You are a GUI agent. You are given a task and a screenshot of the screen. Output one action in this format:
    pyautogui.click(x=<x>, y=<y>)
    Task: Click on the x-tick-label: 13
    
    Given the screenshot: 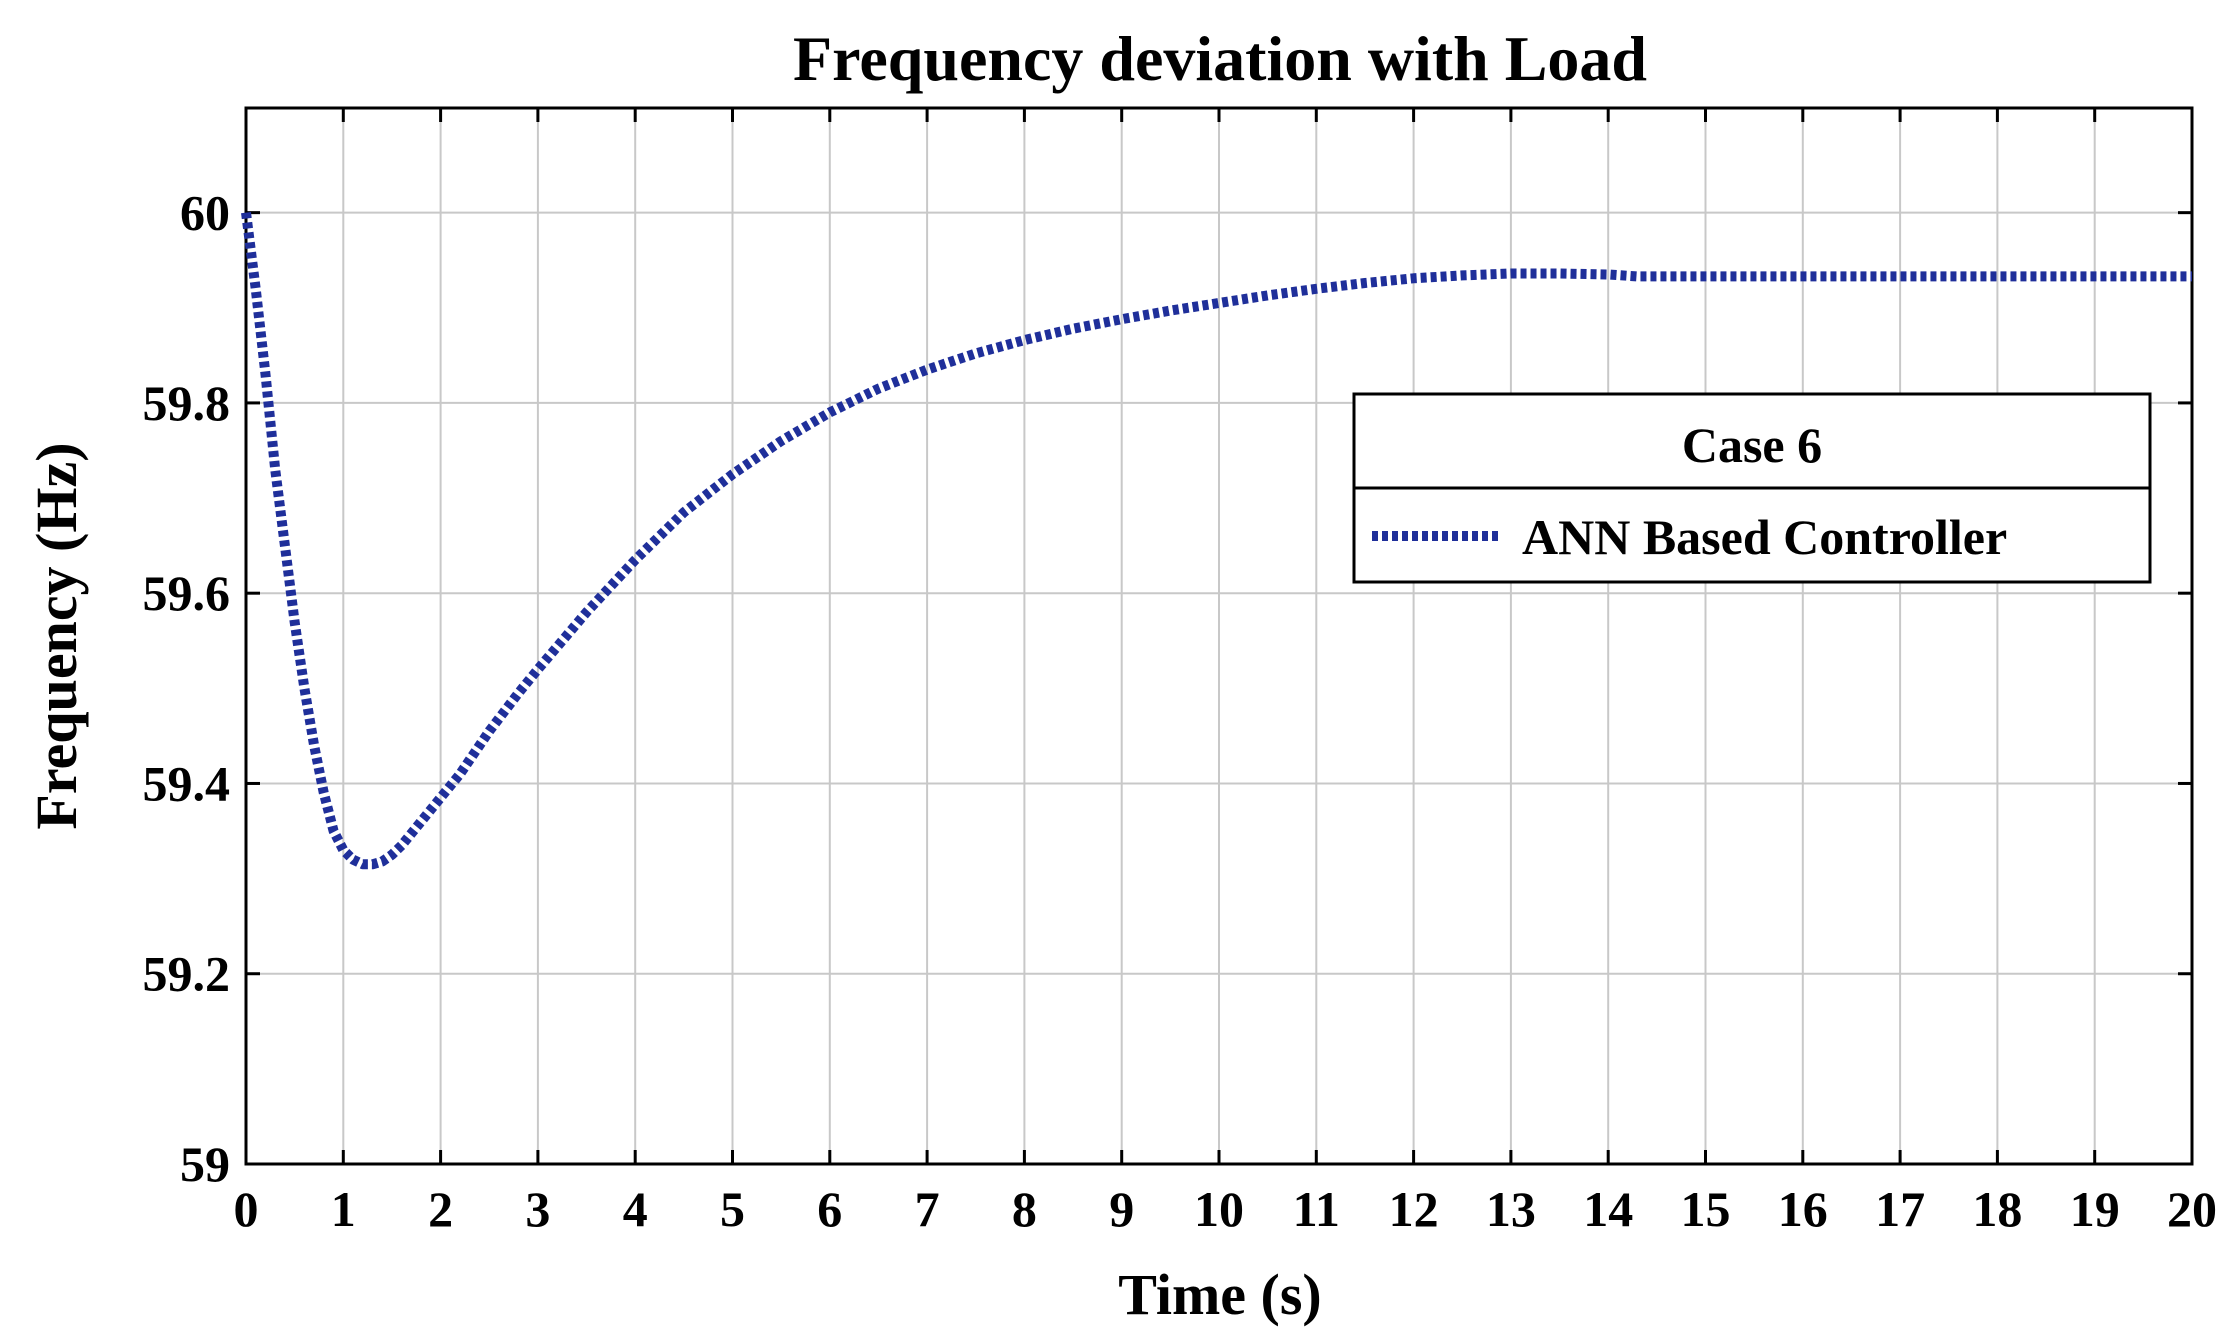 What is the action you would take?
    pyautogui.click(x=1511, y=1209)
    